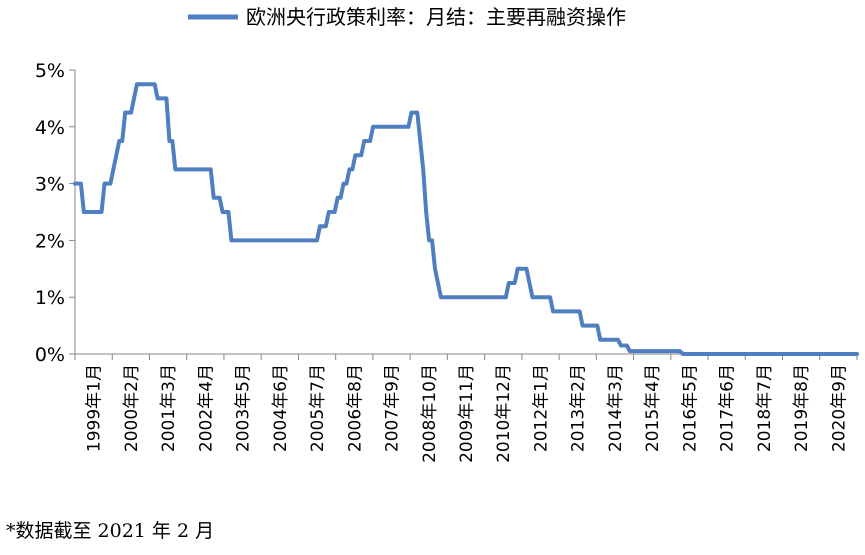 The image size is (865, 555). I want to click on x-tick-label: 2020年9月, so click(839, 408).